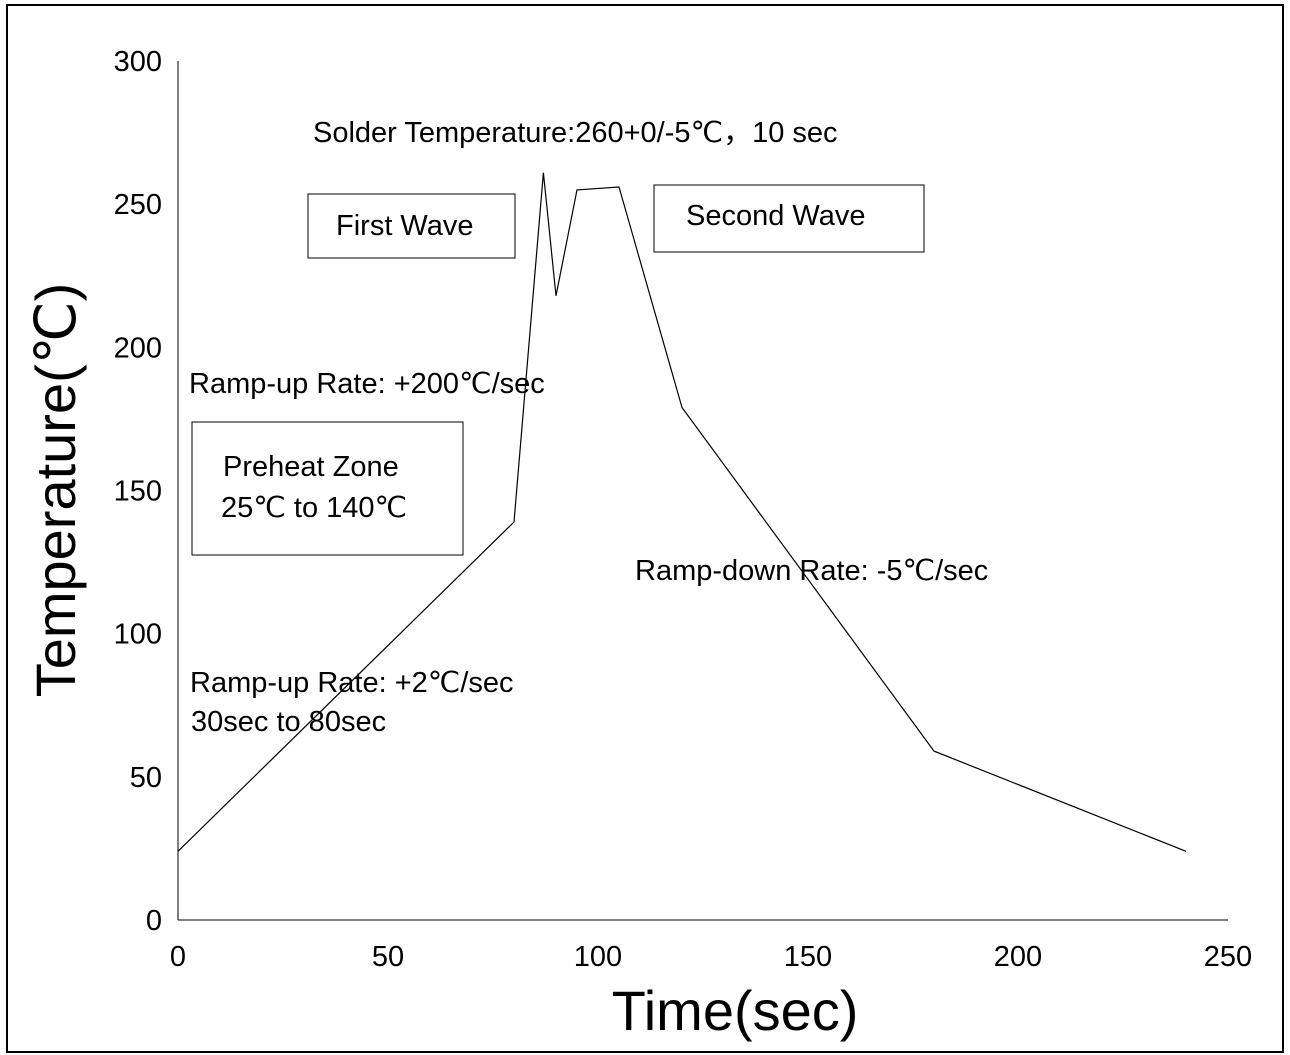  I want to click on preheat-range-label: 25℃ to 140℃, so click(314, 508).